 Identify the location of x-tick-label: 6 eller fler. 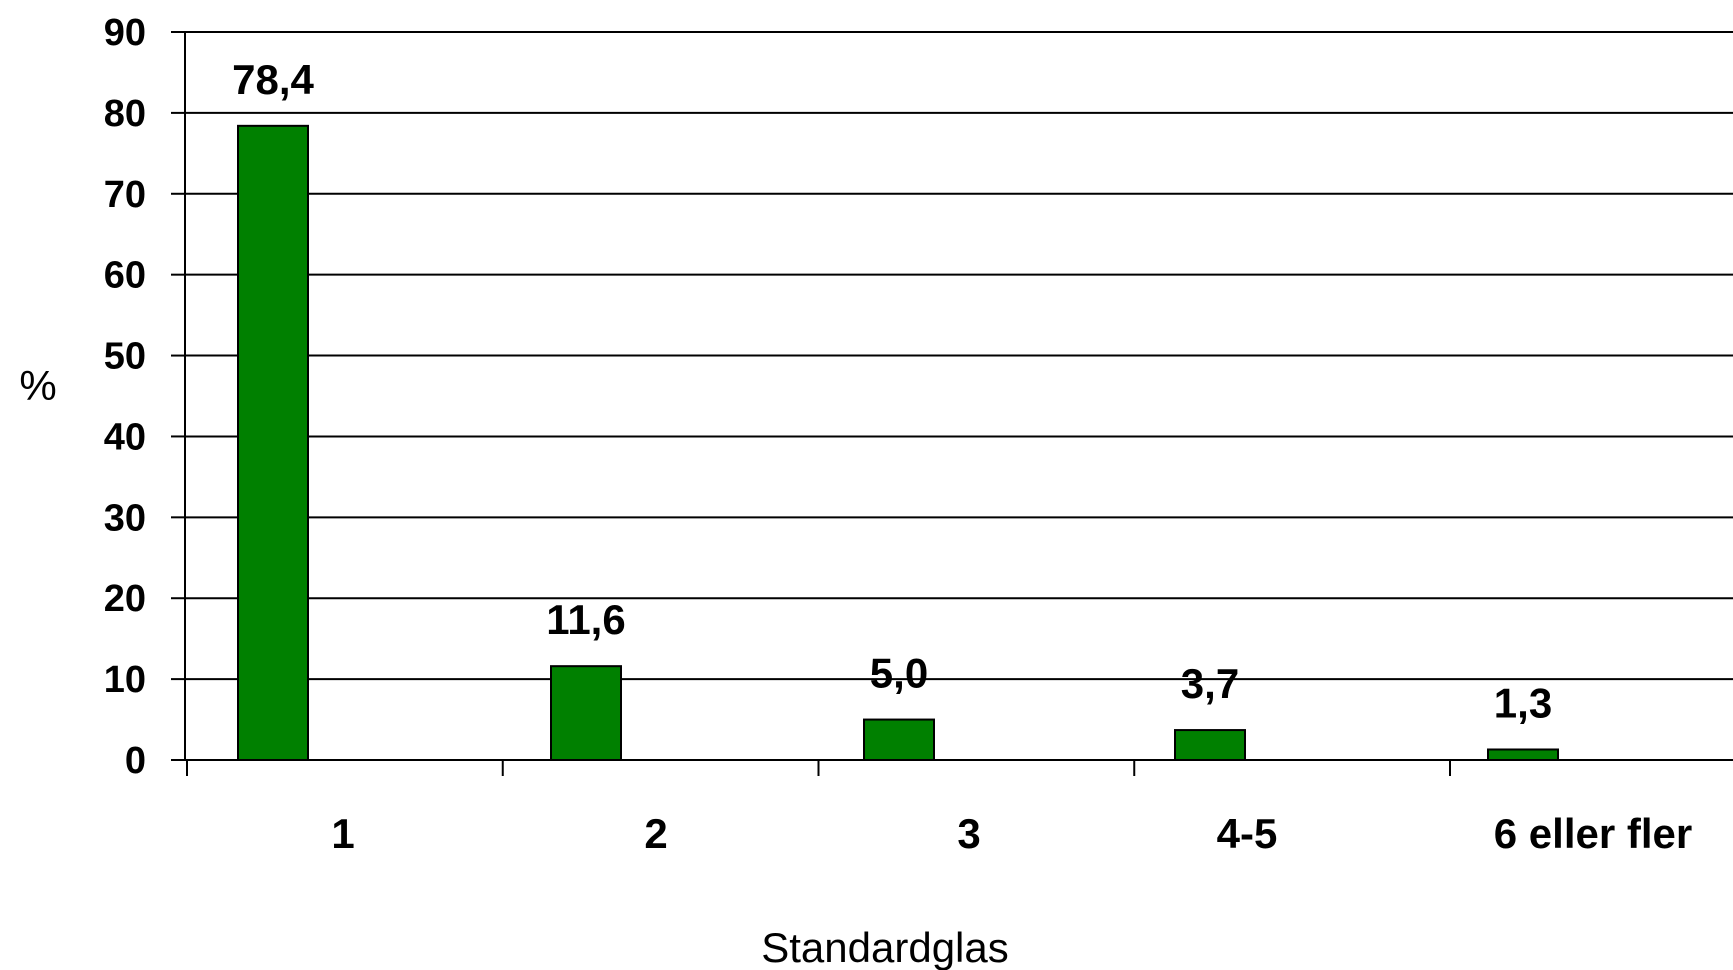
(1593, 833).